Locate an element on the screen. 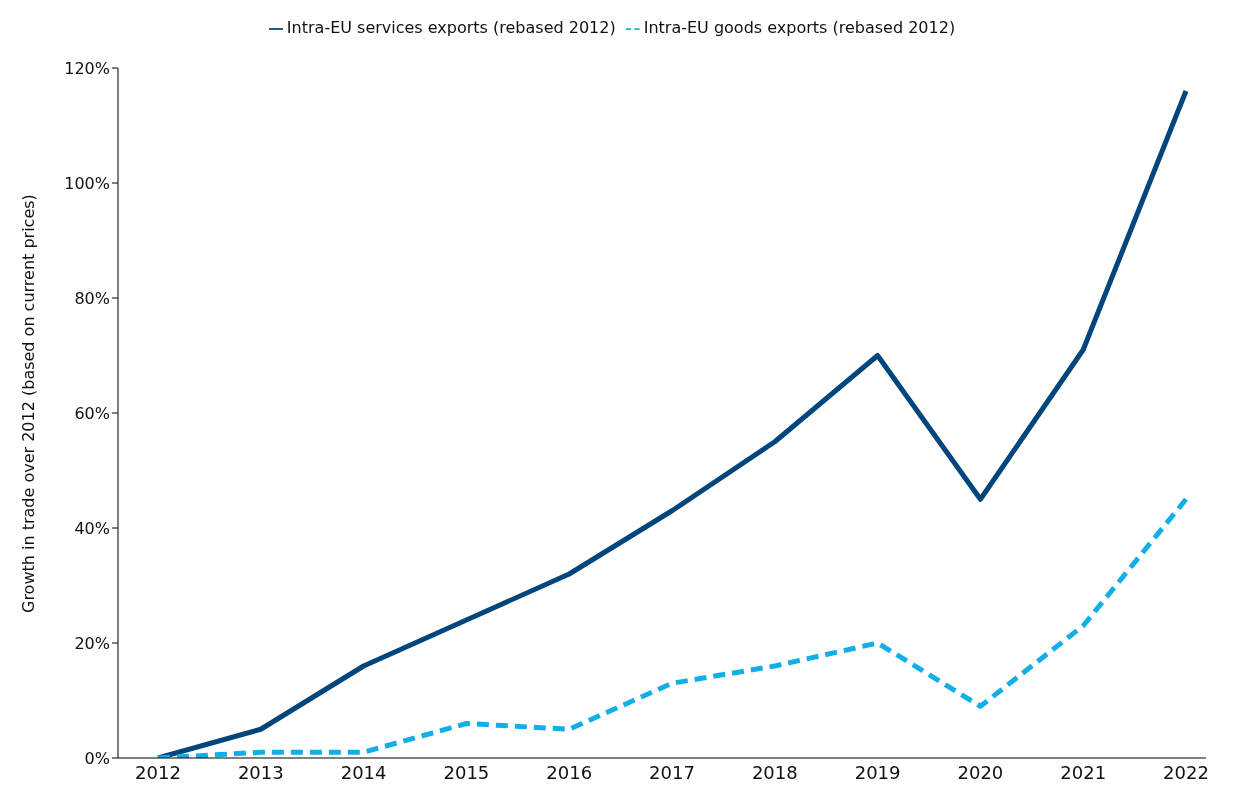 The height and width of the screenshot is (809, 1234). x-tick-label: 2022 is located at coordinates (1186, 772).